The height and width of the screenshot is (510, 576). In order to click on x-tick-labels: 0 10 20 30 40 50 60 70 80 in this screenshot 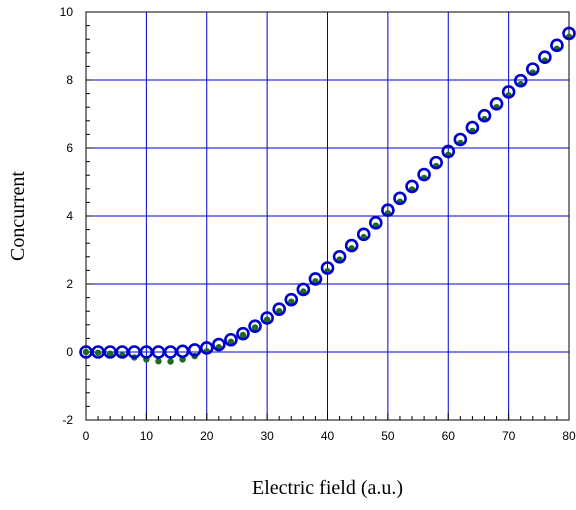, I will do `click(329, 436)`.